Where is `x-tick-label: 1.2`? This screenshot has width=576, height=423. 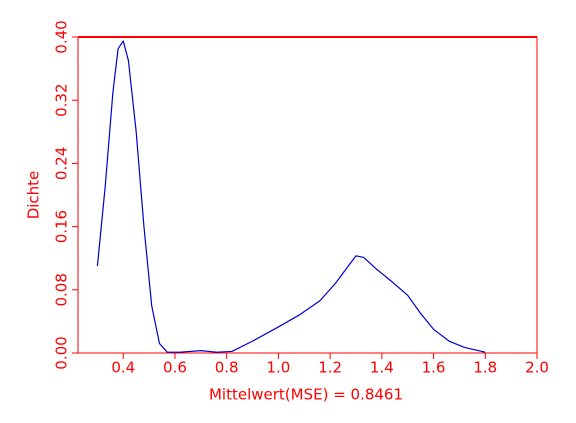
x-tick-label: 1.2 is located at coordinates (330, 368).